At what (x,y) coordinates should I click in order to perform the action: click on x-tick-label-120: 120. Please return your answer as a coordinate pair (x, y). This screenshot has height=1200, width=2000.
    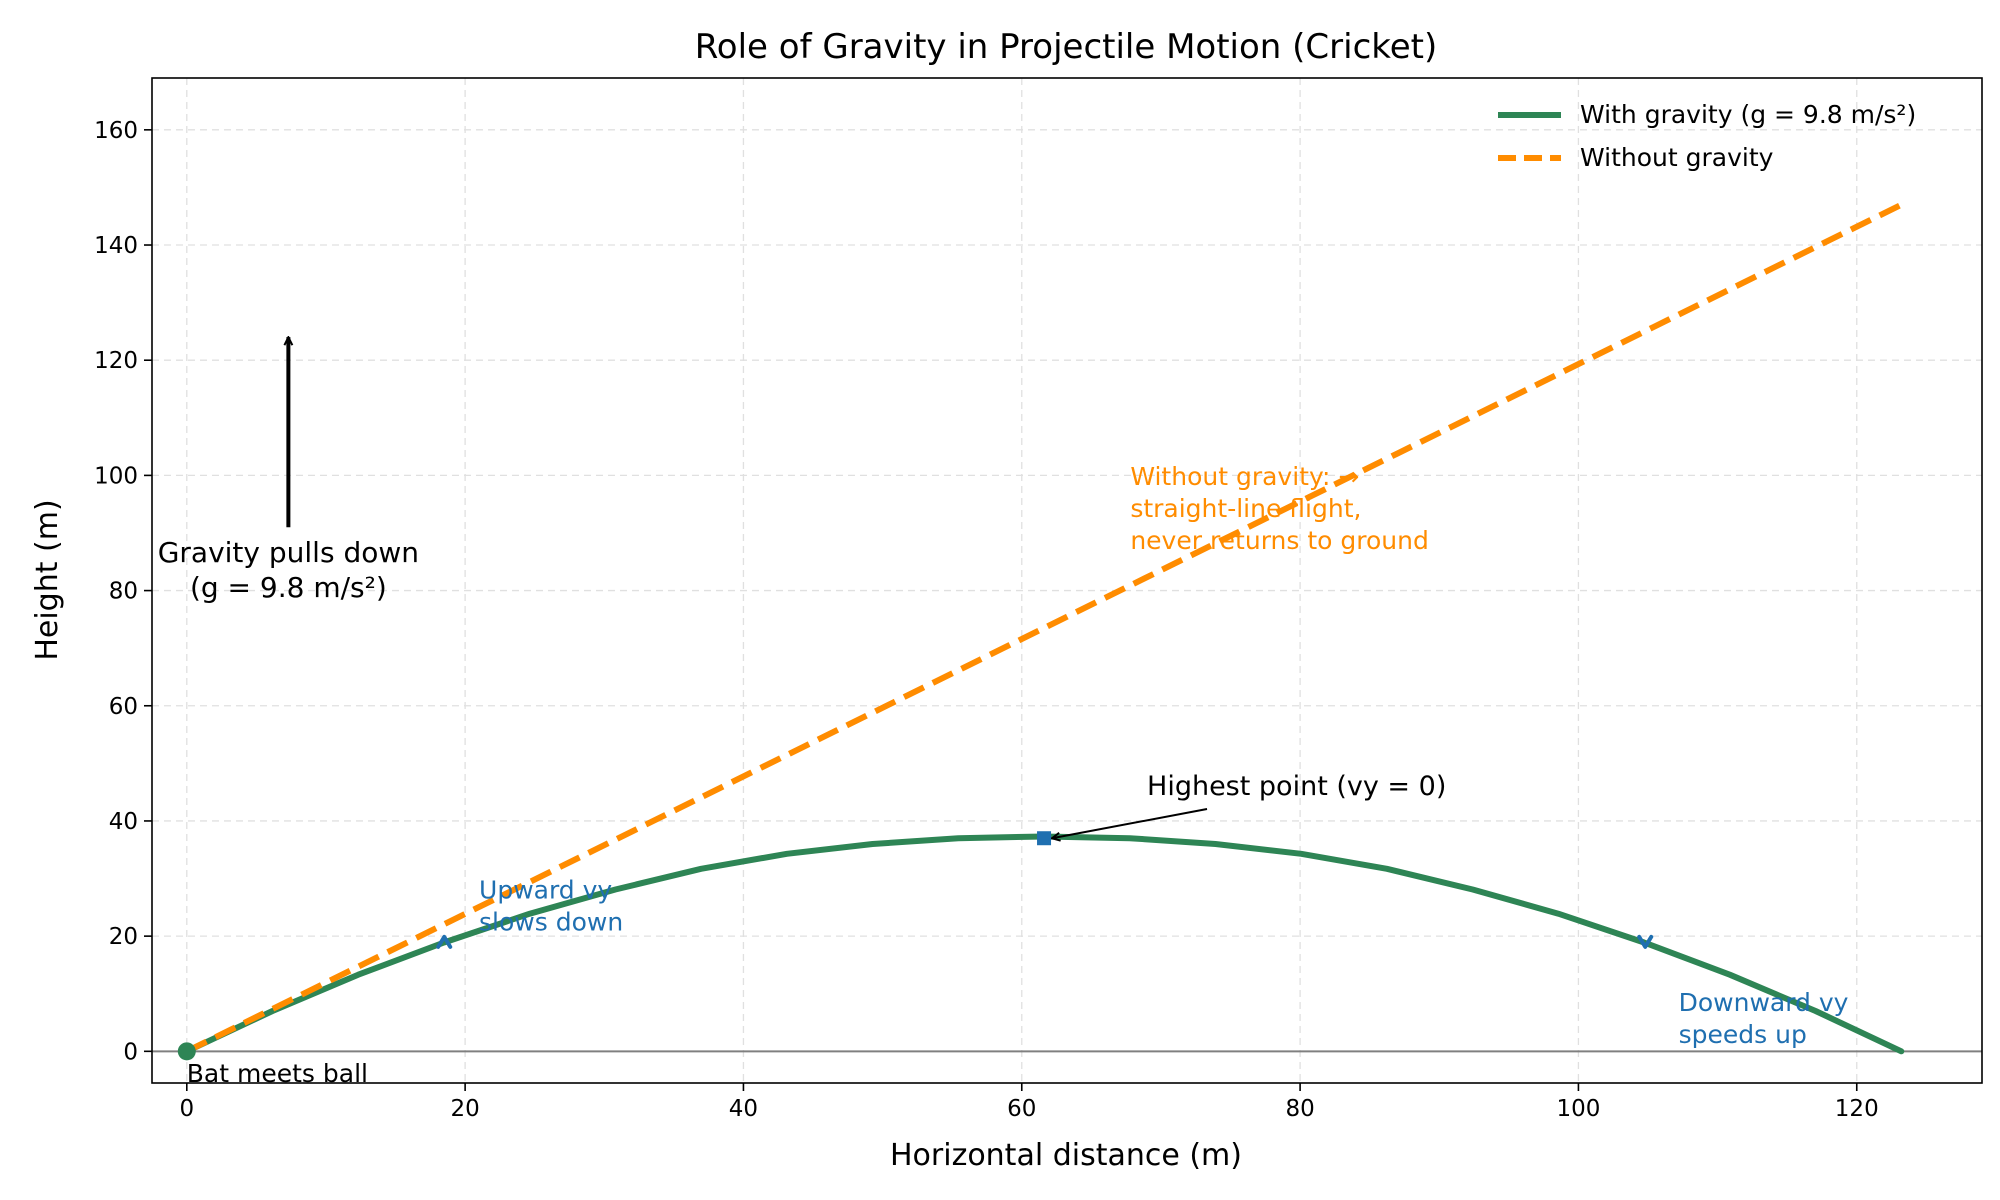
    Looking at the image, I should click on (1857, 1109).